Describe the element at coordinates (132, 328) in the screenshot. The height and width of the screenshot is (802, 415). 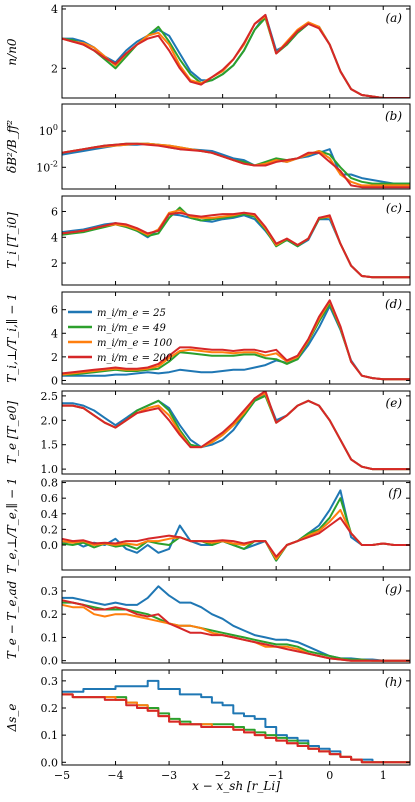
I see `legend-label: m_i/m_e = 49` at that location.